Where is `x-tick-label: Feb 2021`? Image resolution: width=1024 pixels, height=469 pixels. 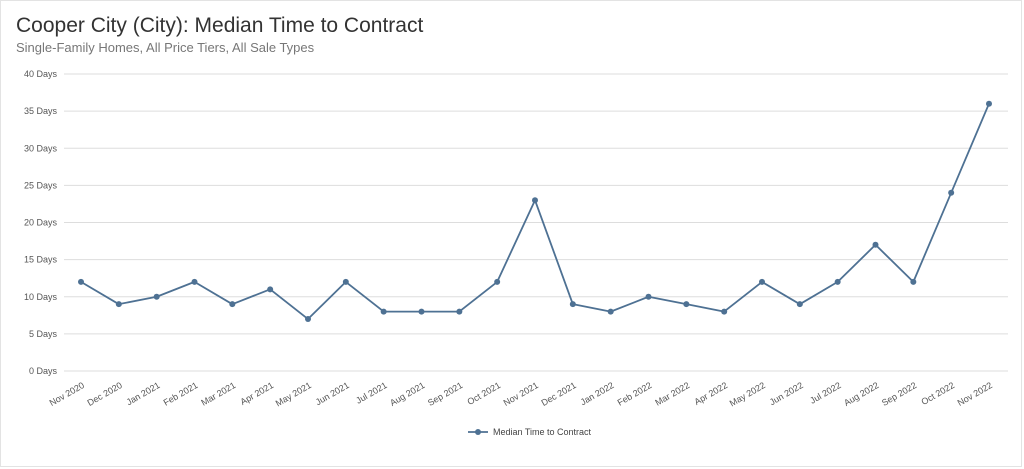
x-tick-label: Feb 2021 is located at coordinates (181, 394).